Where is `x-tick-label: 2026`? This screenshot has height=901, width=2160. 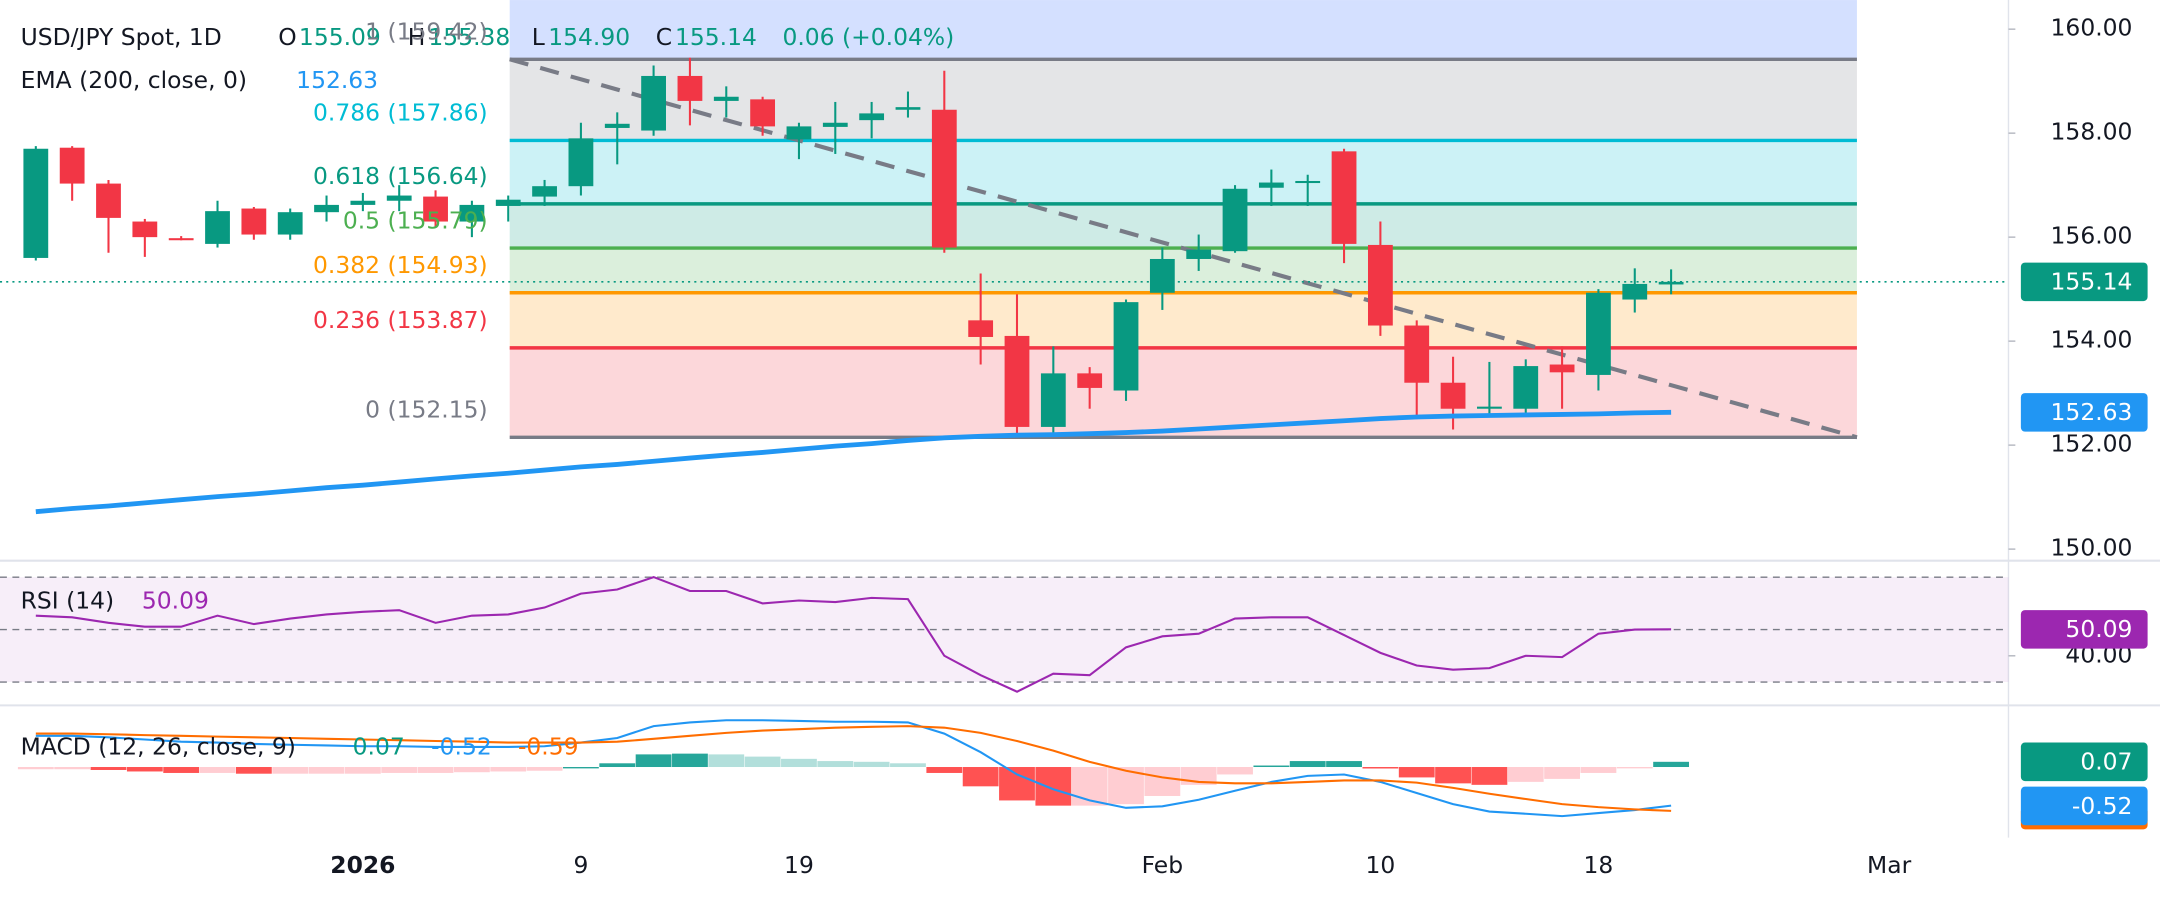
x-tick-label: 2026 is located at coordinates (362, 865).